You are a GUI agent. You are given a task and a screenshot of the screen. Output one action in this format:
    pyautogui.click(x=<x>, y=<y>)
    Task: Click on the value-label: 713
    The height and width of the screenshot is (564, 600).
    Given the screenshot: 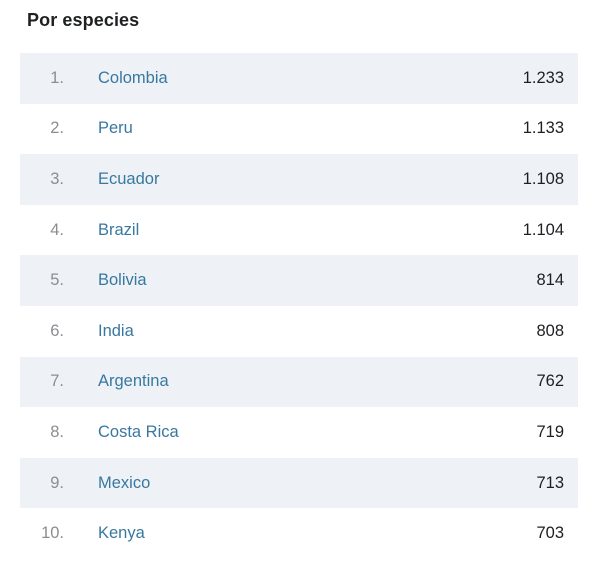 What is the action you would take?
    pyautogui.click(x=550, y=482)
    